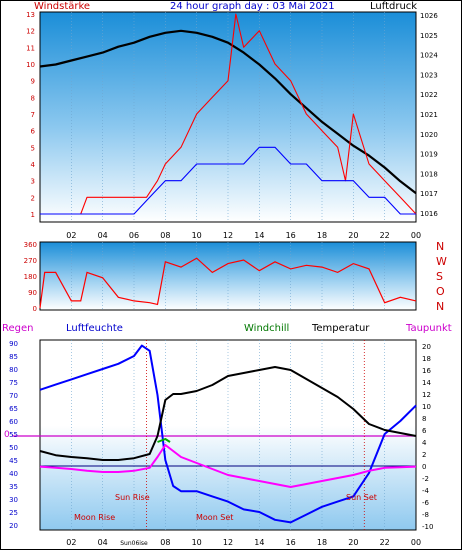 This screenshot has height=550, width=462. What do you see at coordinates (13, 370) in the screenshot?
I see `temperature-y-left-tick: 80` at bounding box center [13, 370].